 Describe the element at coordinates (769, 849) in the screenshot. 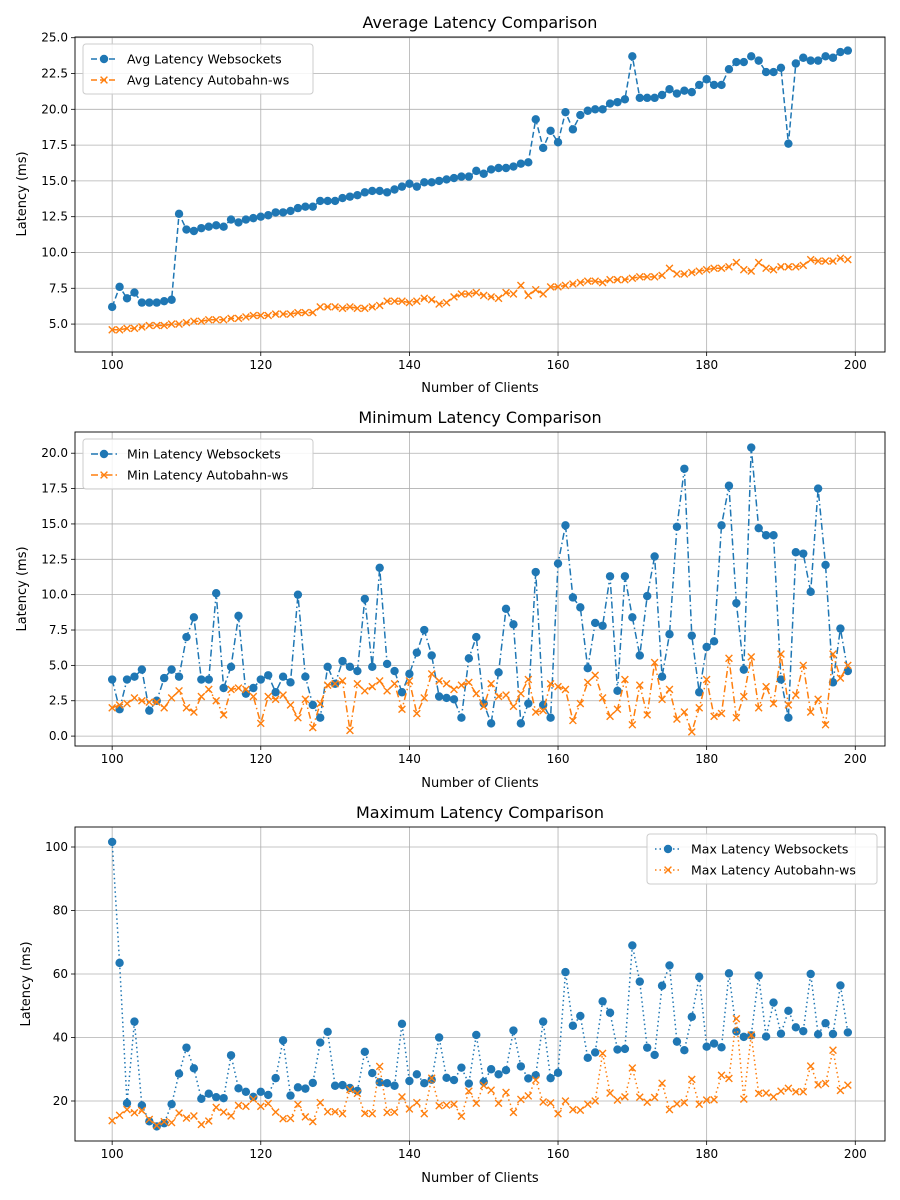

I see `max-legend-label: Max Latency Websockets` at that location.